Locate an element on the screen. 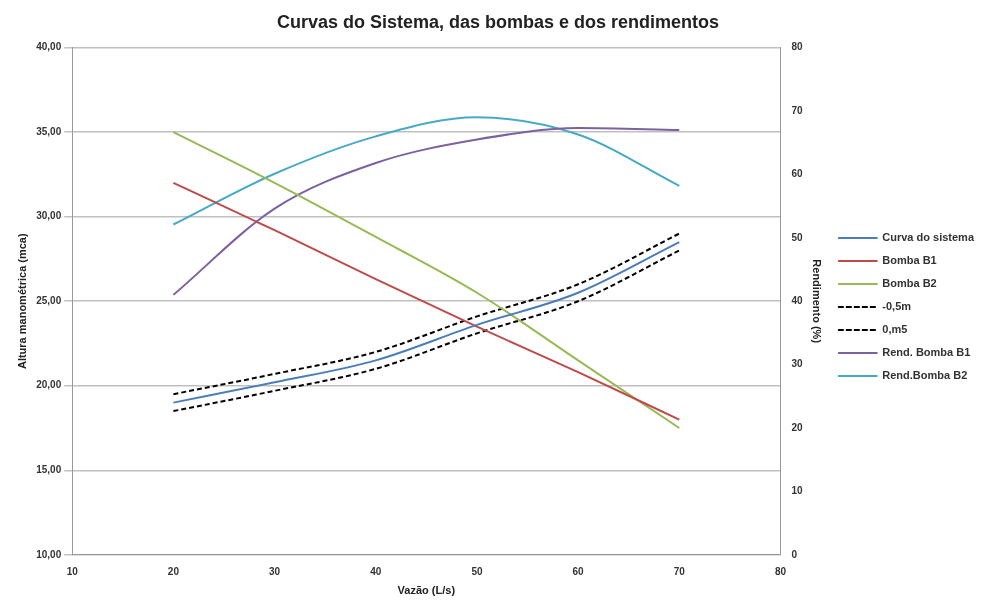 The width and height of the screenshot is (1002, 614). x-tick-label: 20 is located at coordinates (173, 571).